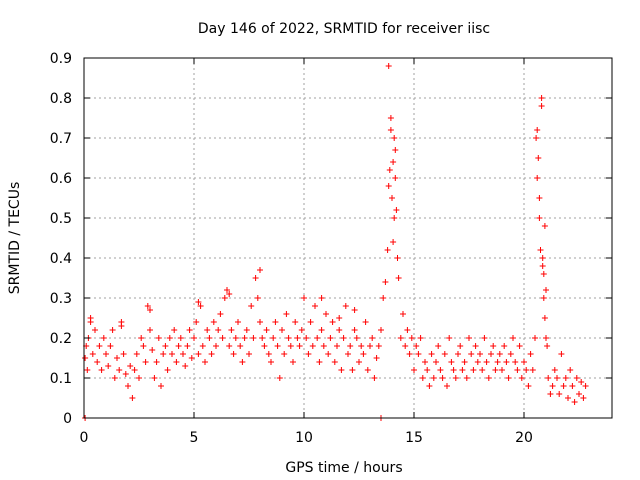 The width and height of the screenshot is (640, 480). I want to click on y-tick-label: 0.9, so click(61, 59).